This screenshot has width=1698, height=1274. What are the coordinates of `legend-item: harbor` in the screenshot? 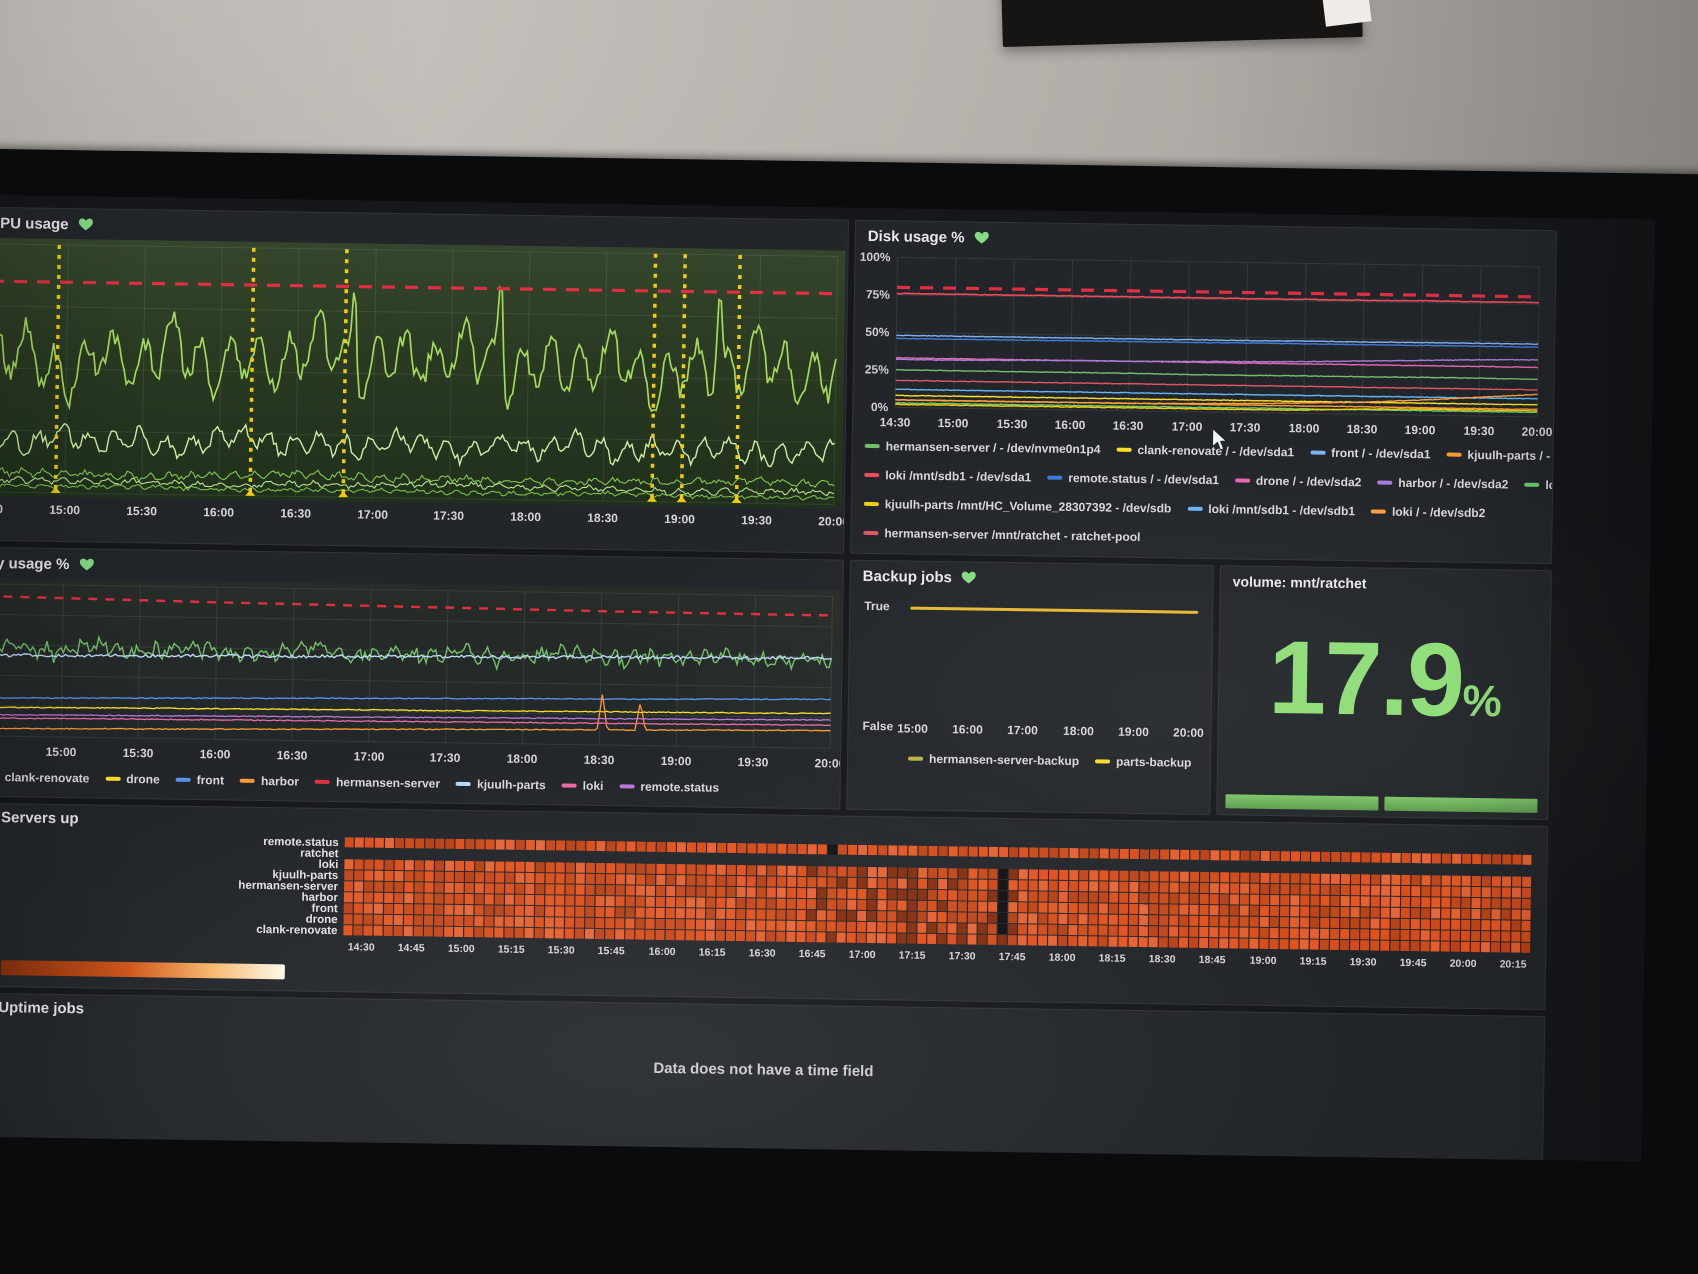 It's located at (269, 781).